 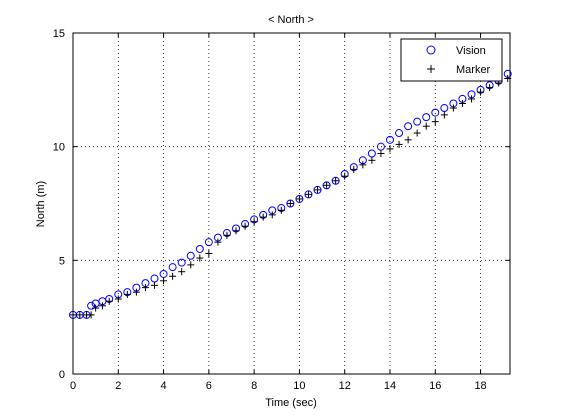 I want to click on chart-title: < North >, so click(x=291, y=20).